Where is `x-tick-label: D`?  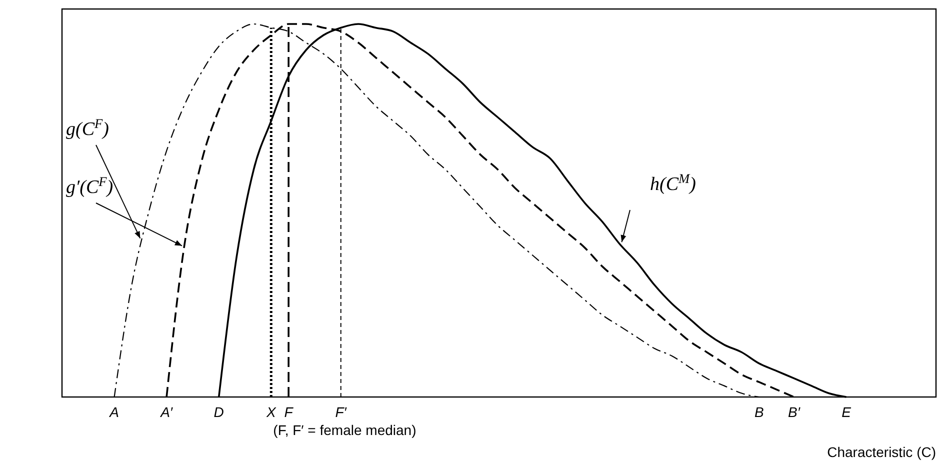
x-tick-label: D is located at coordinates (219, 412).